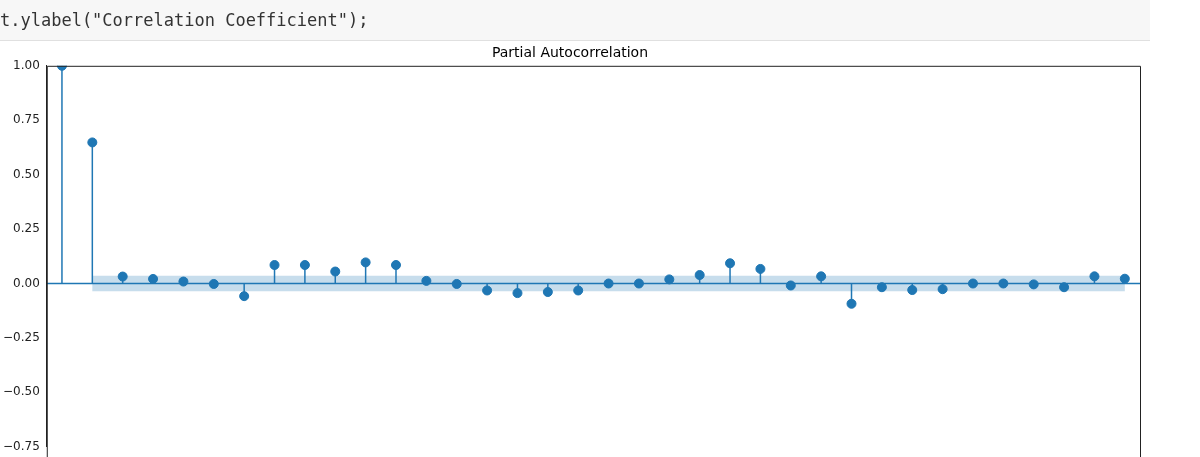 The width and height of the screenshot is (1200, 457). What do you see at coordinates (26, 282) in the screenshot?
I see `y-tick-label: 0.00` at bounding box center [26, 282].